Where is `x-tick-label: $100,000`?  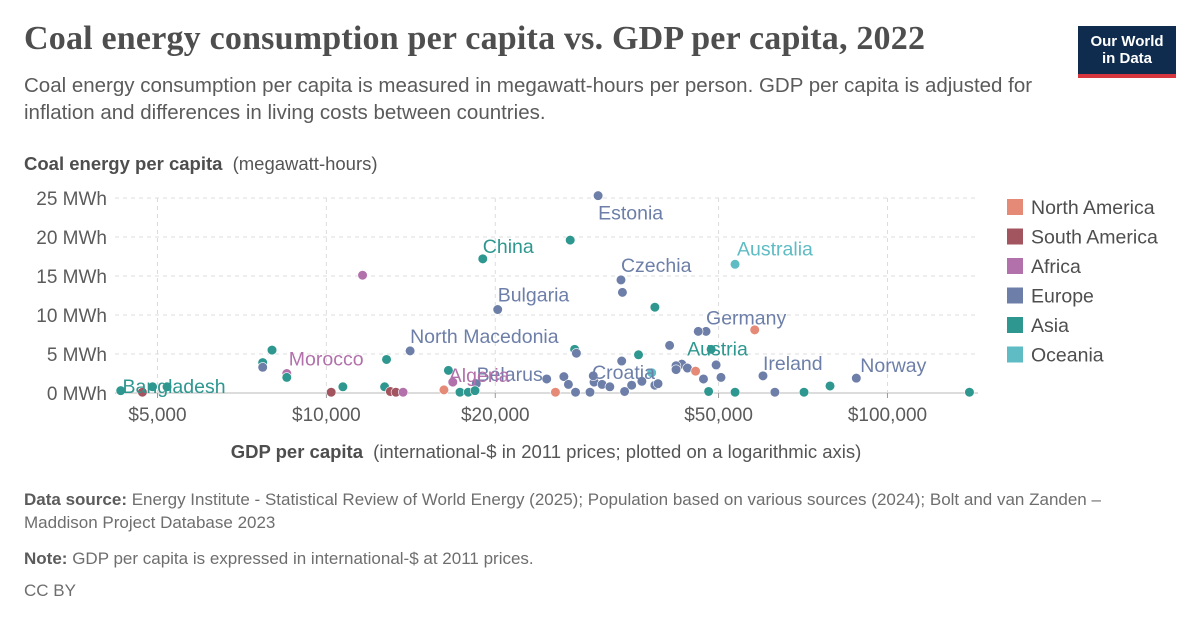 x-tick-label: $100,000 is located at coordinates (887, 415).